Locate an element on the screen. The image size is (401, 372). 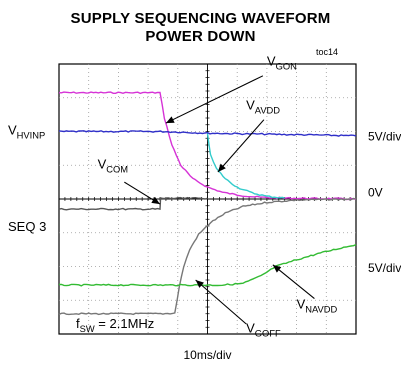
label-vnavdd: VNAVDD is located at coordinates (317, 306).